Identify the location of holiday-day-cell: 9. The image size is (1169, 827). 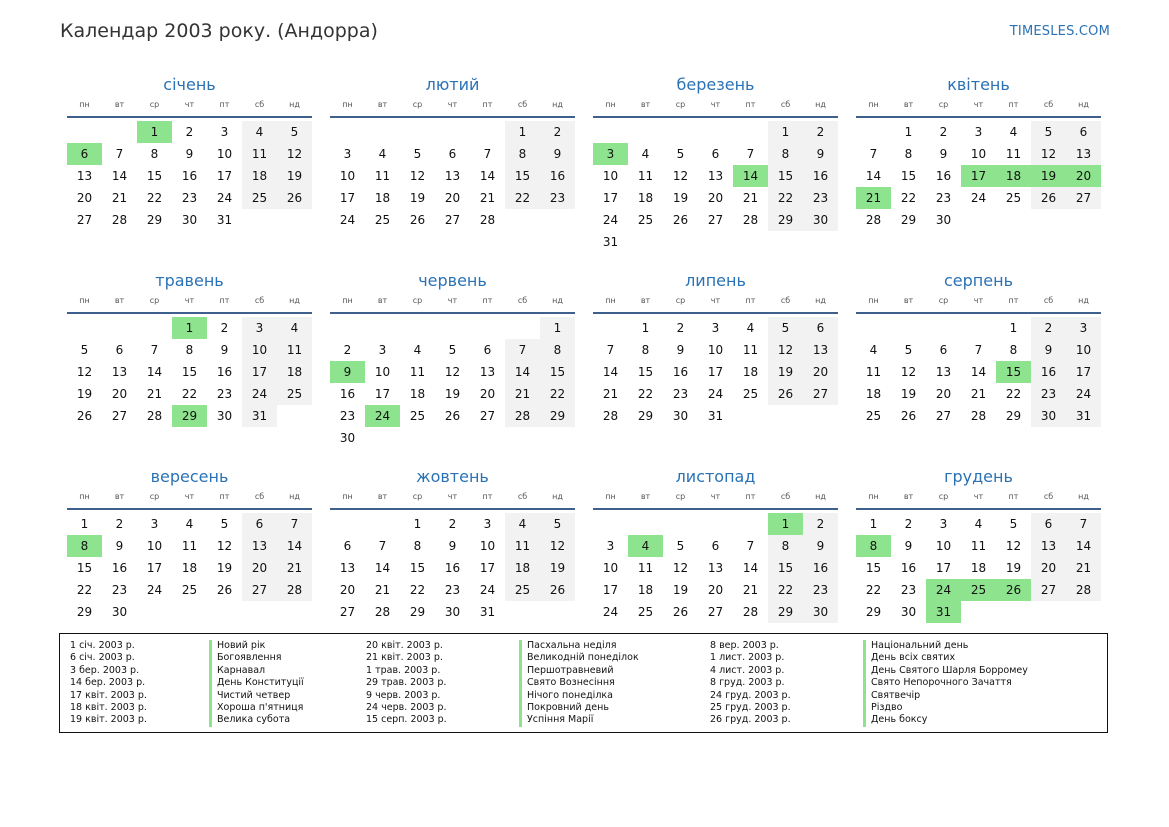
(347, 372).